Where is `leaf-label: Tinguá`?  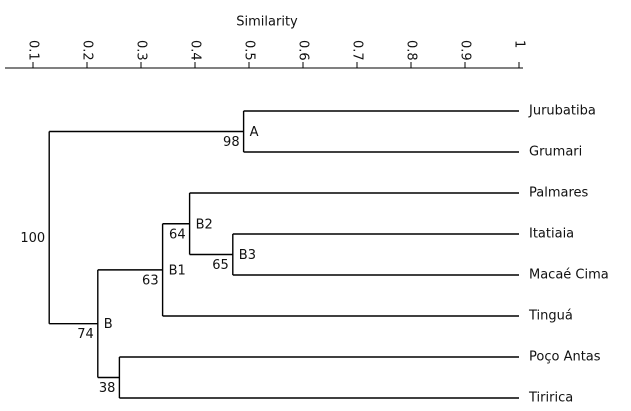
leaf-label: Tinguá is located at coordinates (550, 316).